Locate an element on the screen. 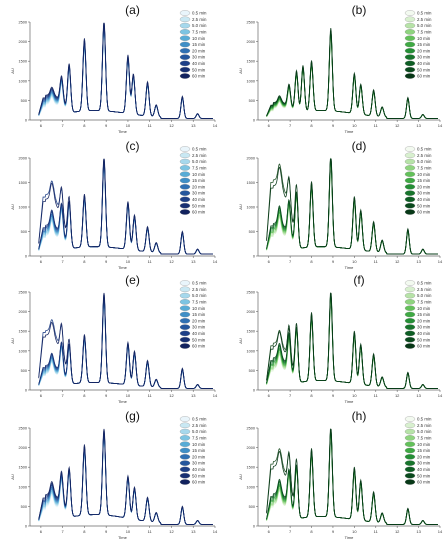 The width and height of the screenshot is (443, 550). y-tick-label: 2500 is located at coordinates (23, 23).